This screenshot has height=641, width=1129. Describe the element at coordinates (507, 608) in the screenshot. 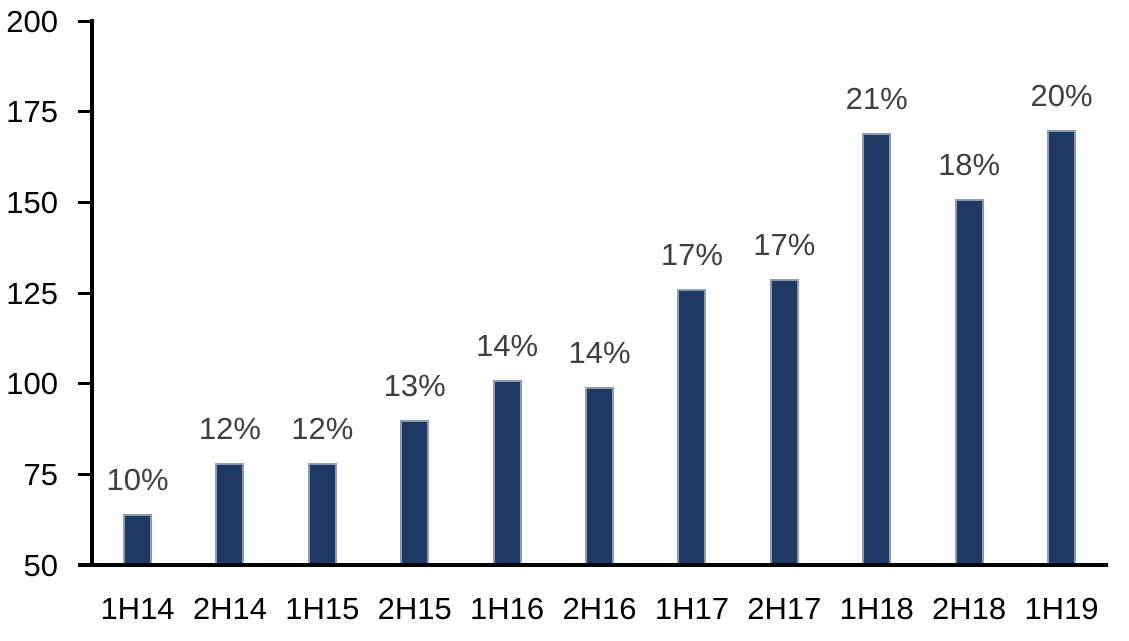

I see `x-tick-label-1H16: 1H16` at that location.